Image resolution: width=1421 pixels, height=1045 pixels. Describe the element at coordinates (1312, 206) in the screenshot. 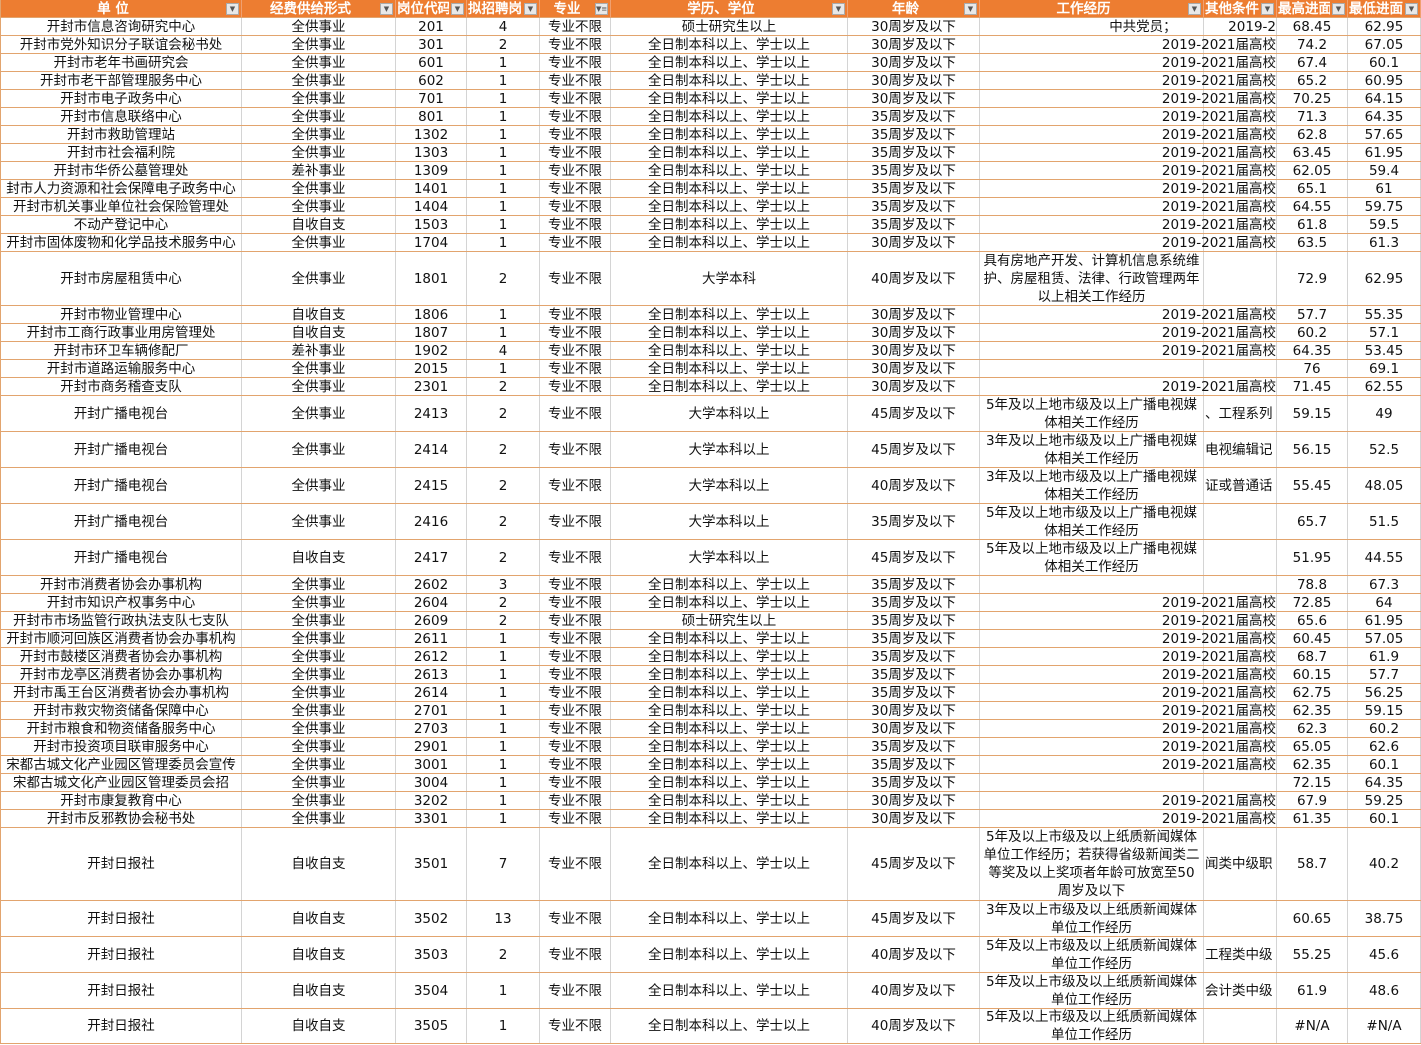

I see `cell-max-score: 64.55` at that location.